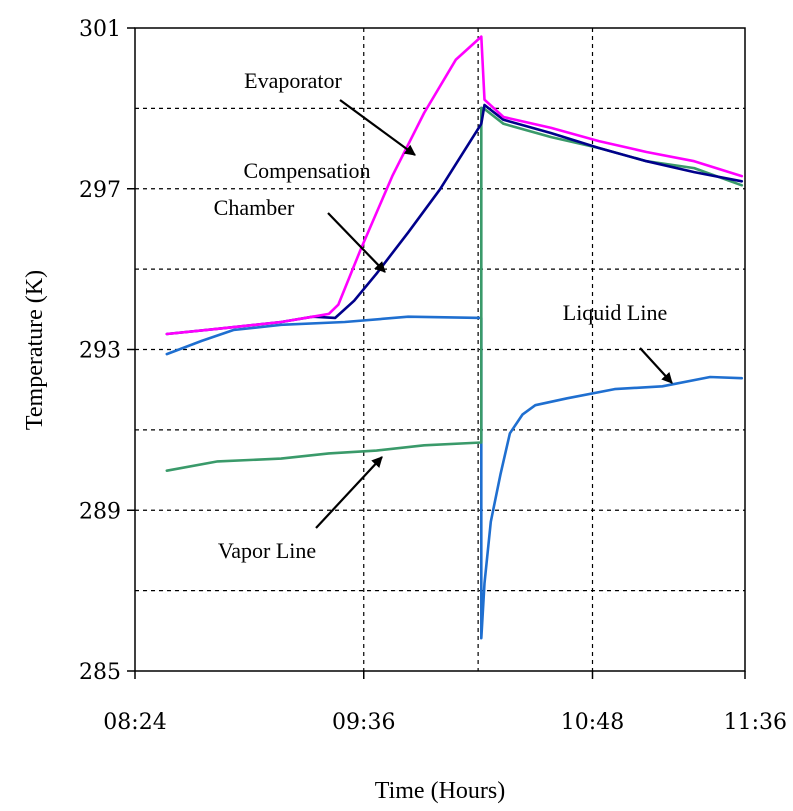  I want to click on annotation-label: Evaporator, so click(293, 80).